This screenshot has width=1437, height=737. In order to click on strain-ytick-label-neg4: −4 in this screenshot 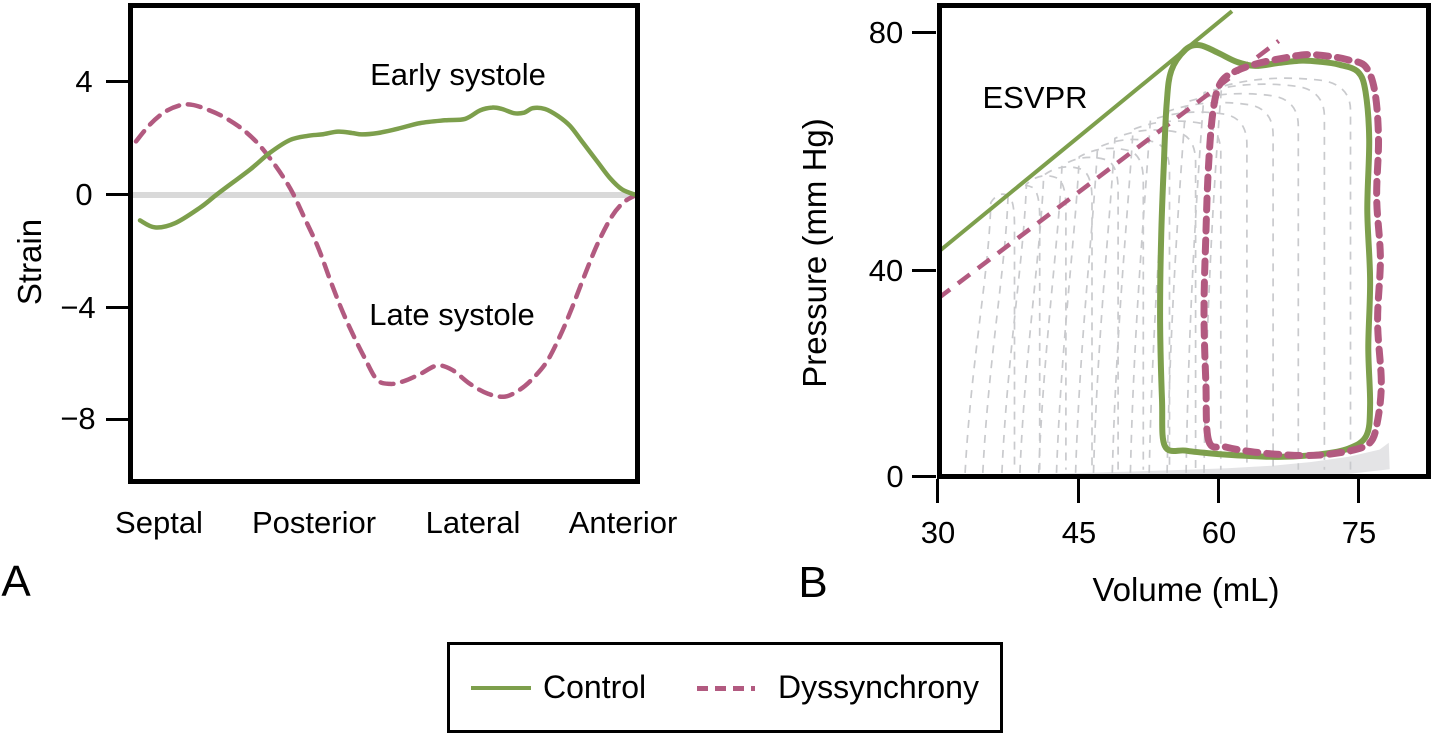, I will do `click(78, 307)`.